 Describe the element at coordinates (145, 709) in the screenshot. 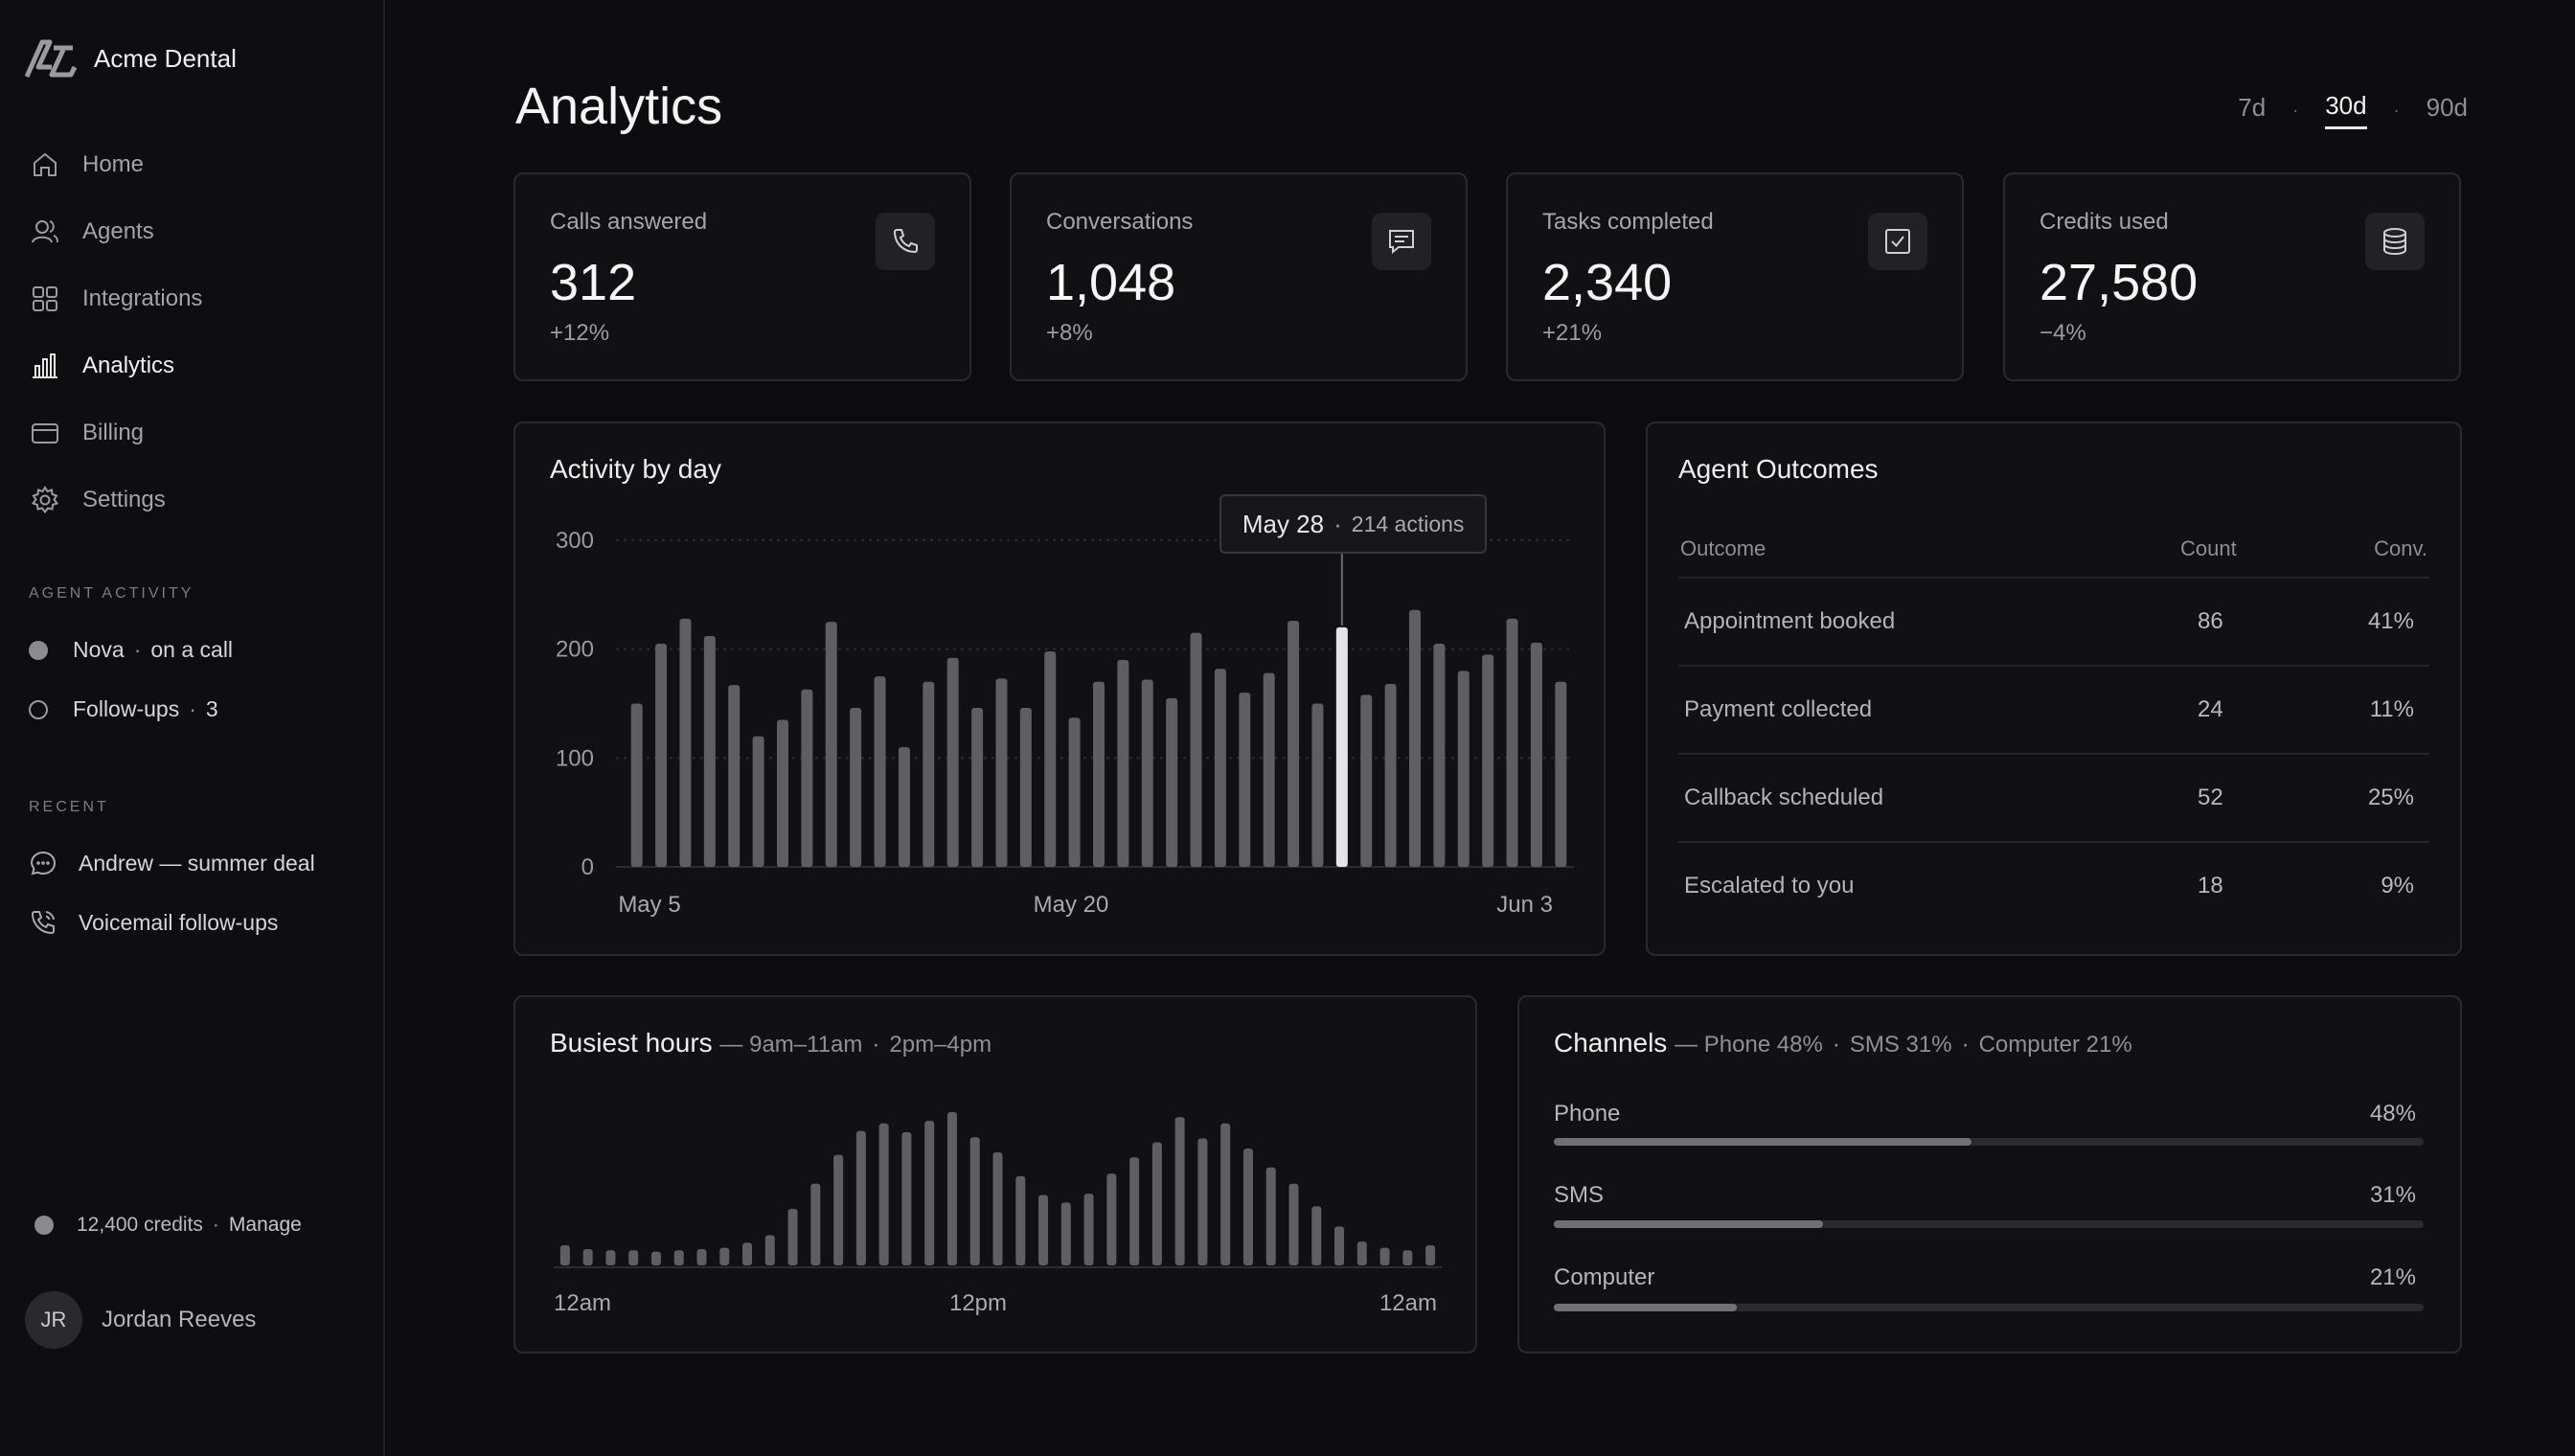

I see `agent-activity-text: Follow-ups · 3` at that location.